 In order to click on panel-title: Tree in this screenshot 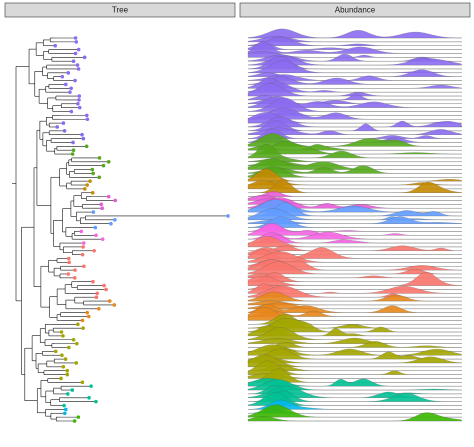, I will do `click(120, 10)`.